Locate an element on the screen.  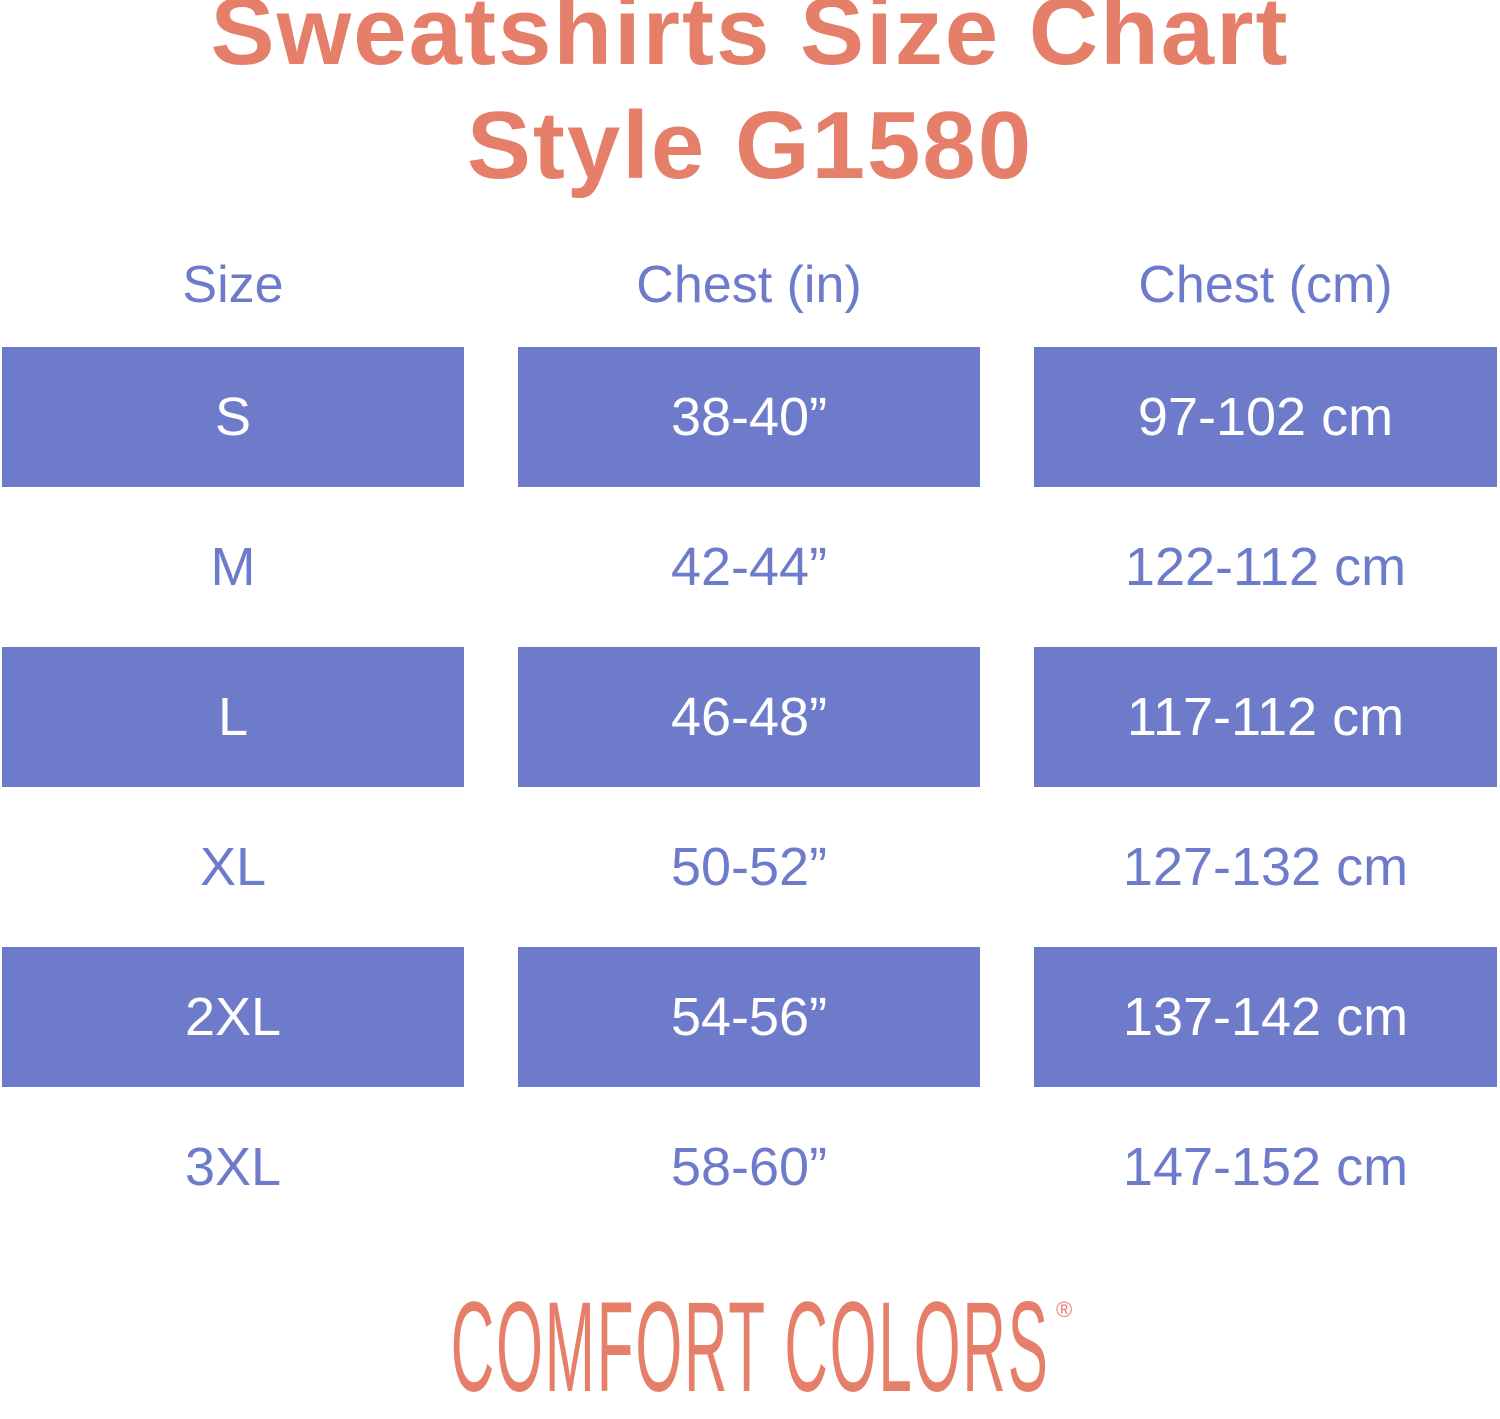
chest-in-cell: 58-60” is located at coordinates (749, 1167).